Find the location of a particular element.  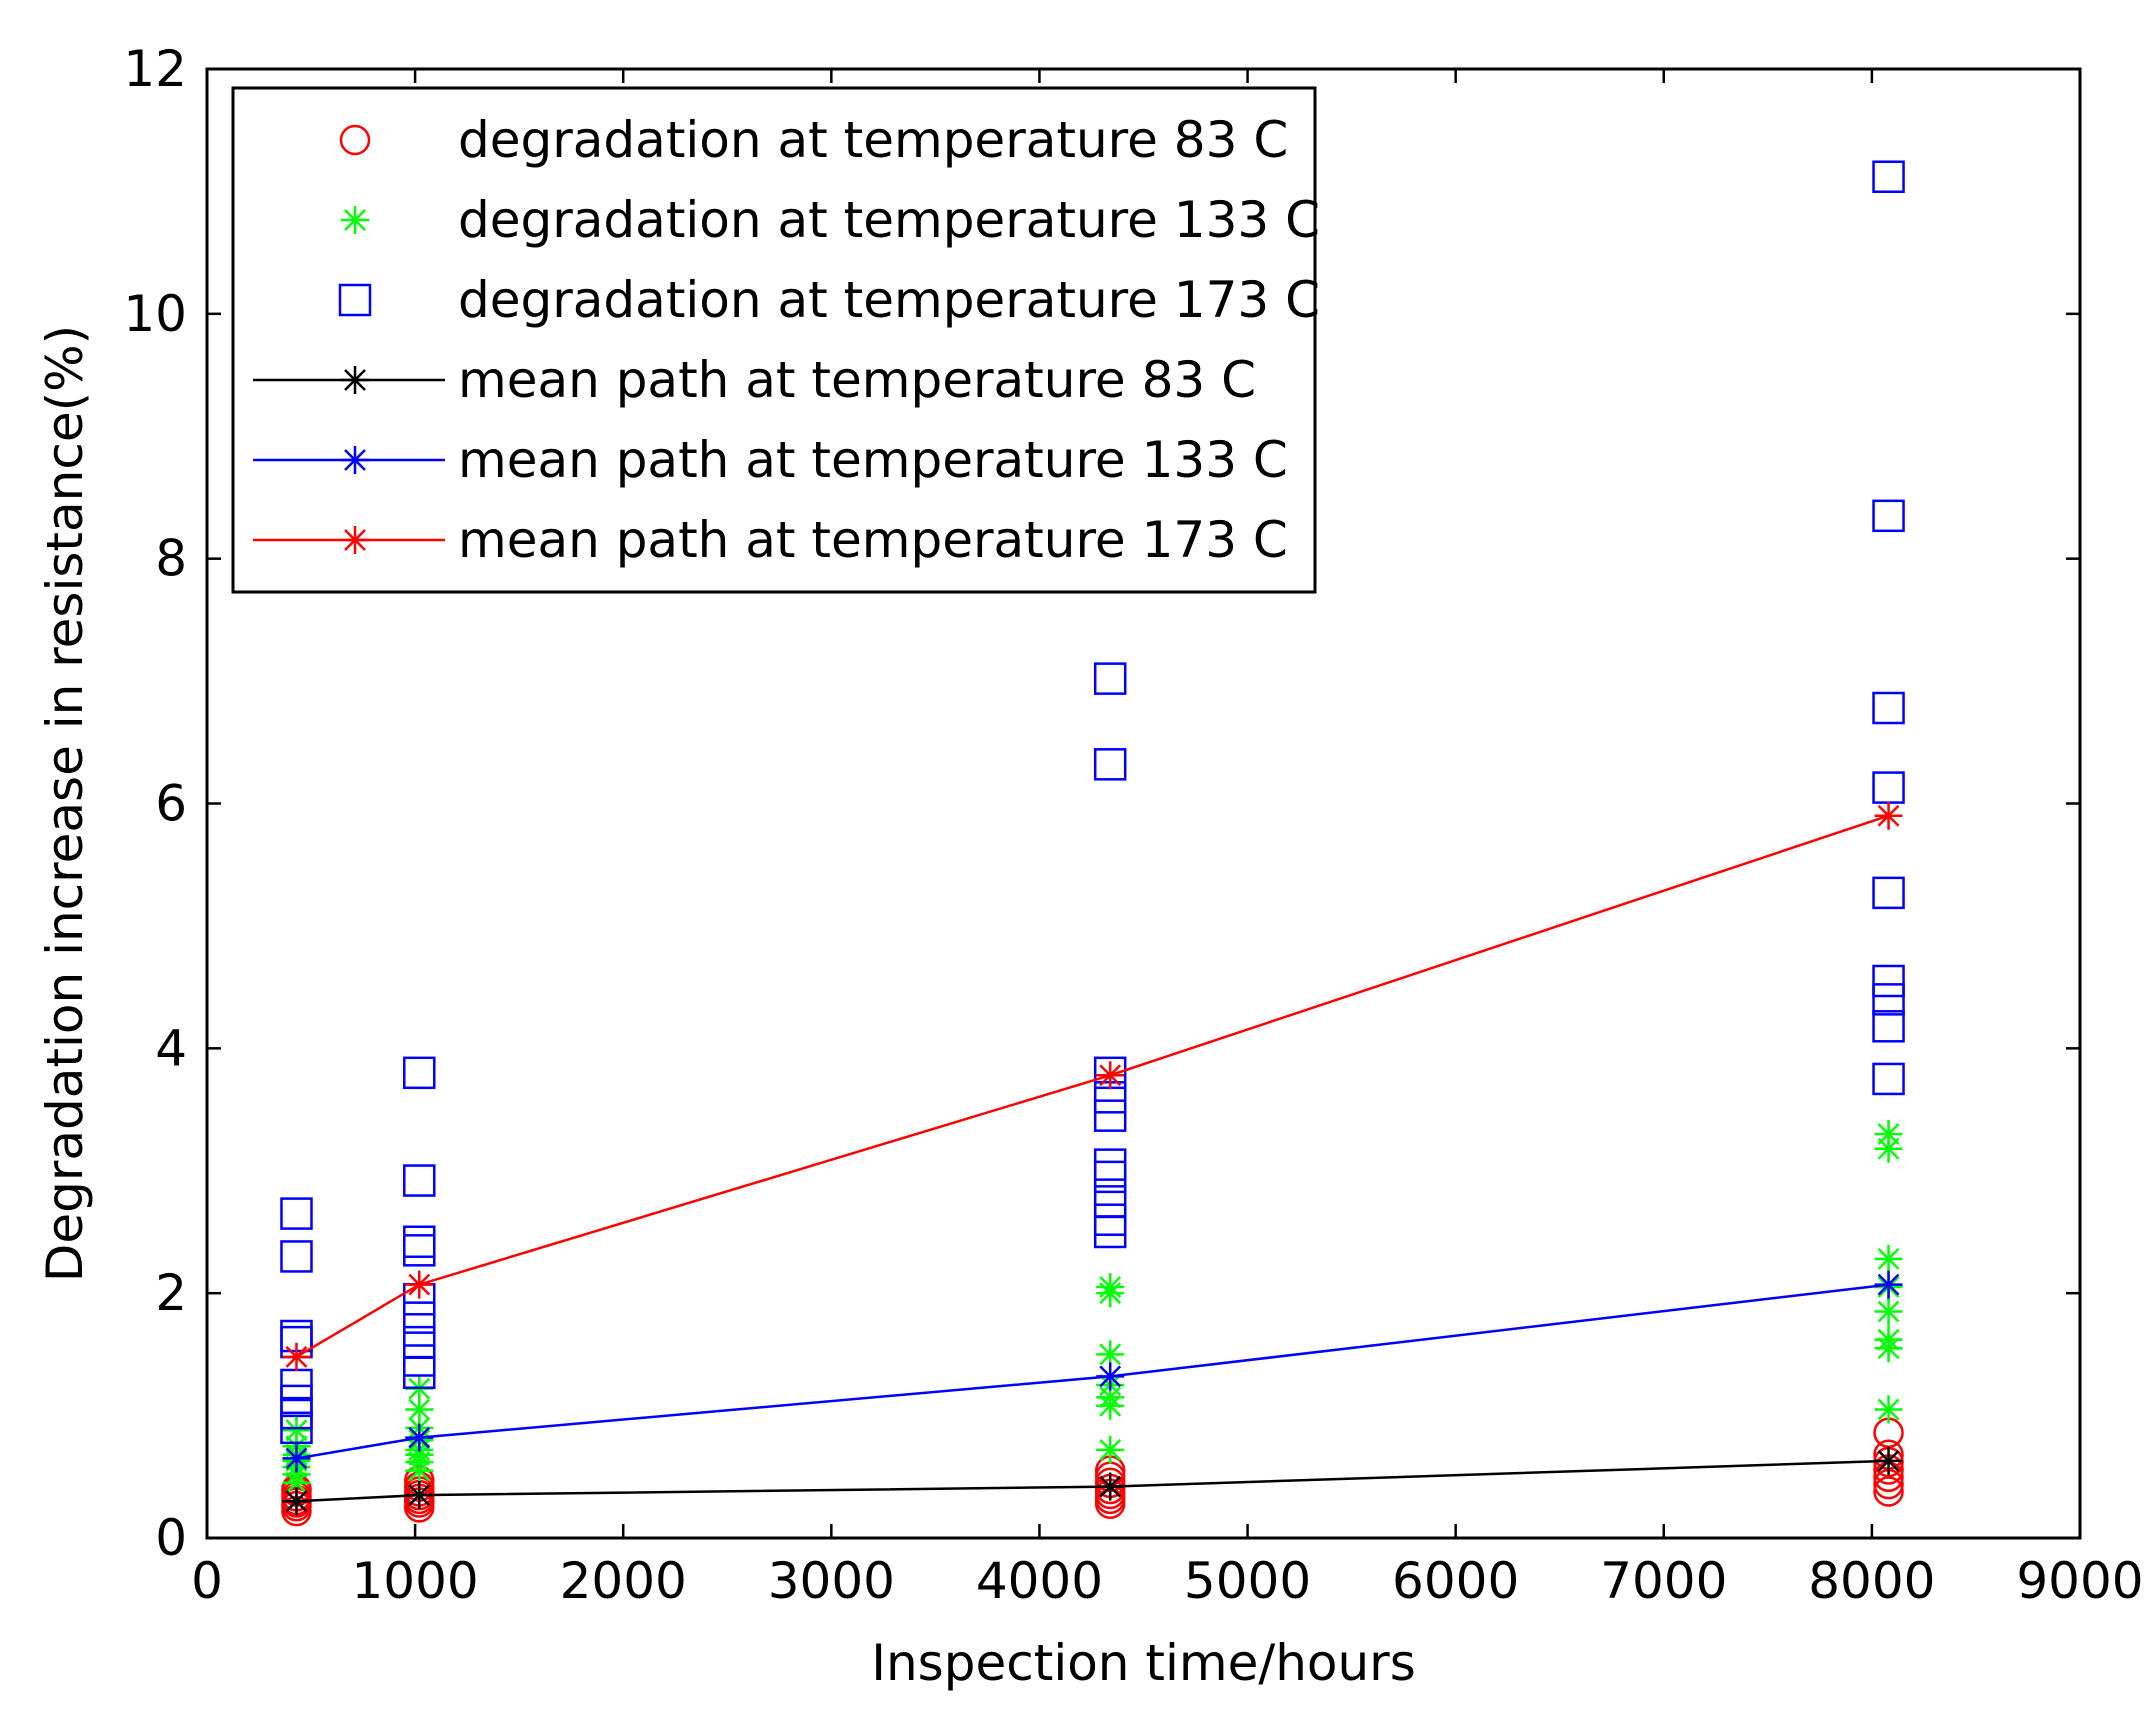

y-tick-label: 2 is located at coordinates (171, 1293).